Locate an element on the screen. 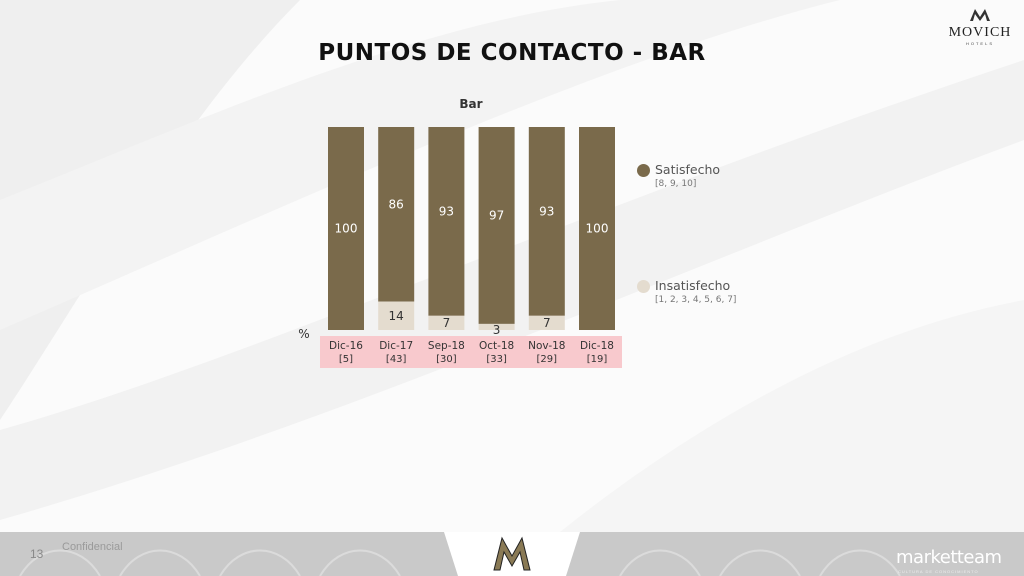 Image resolution: width=1024 pixels, height=576 pixels. legend-swatch-satisfecho is located at coordinates (643, 170).